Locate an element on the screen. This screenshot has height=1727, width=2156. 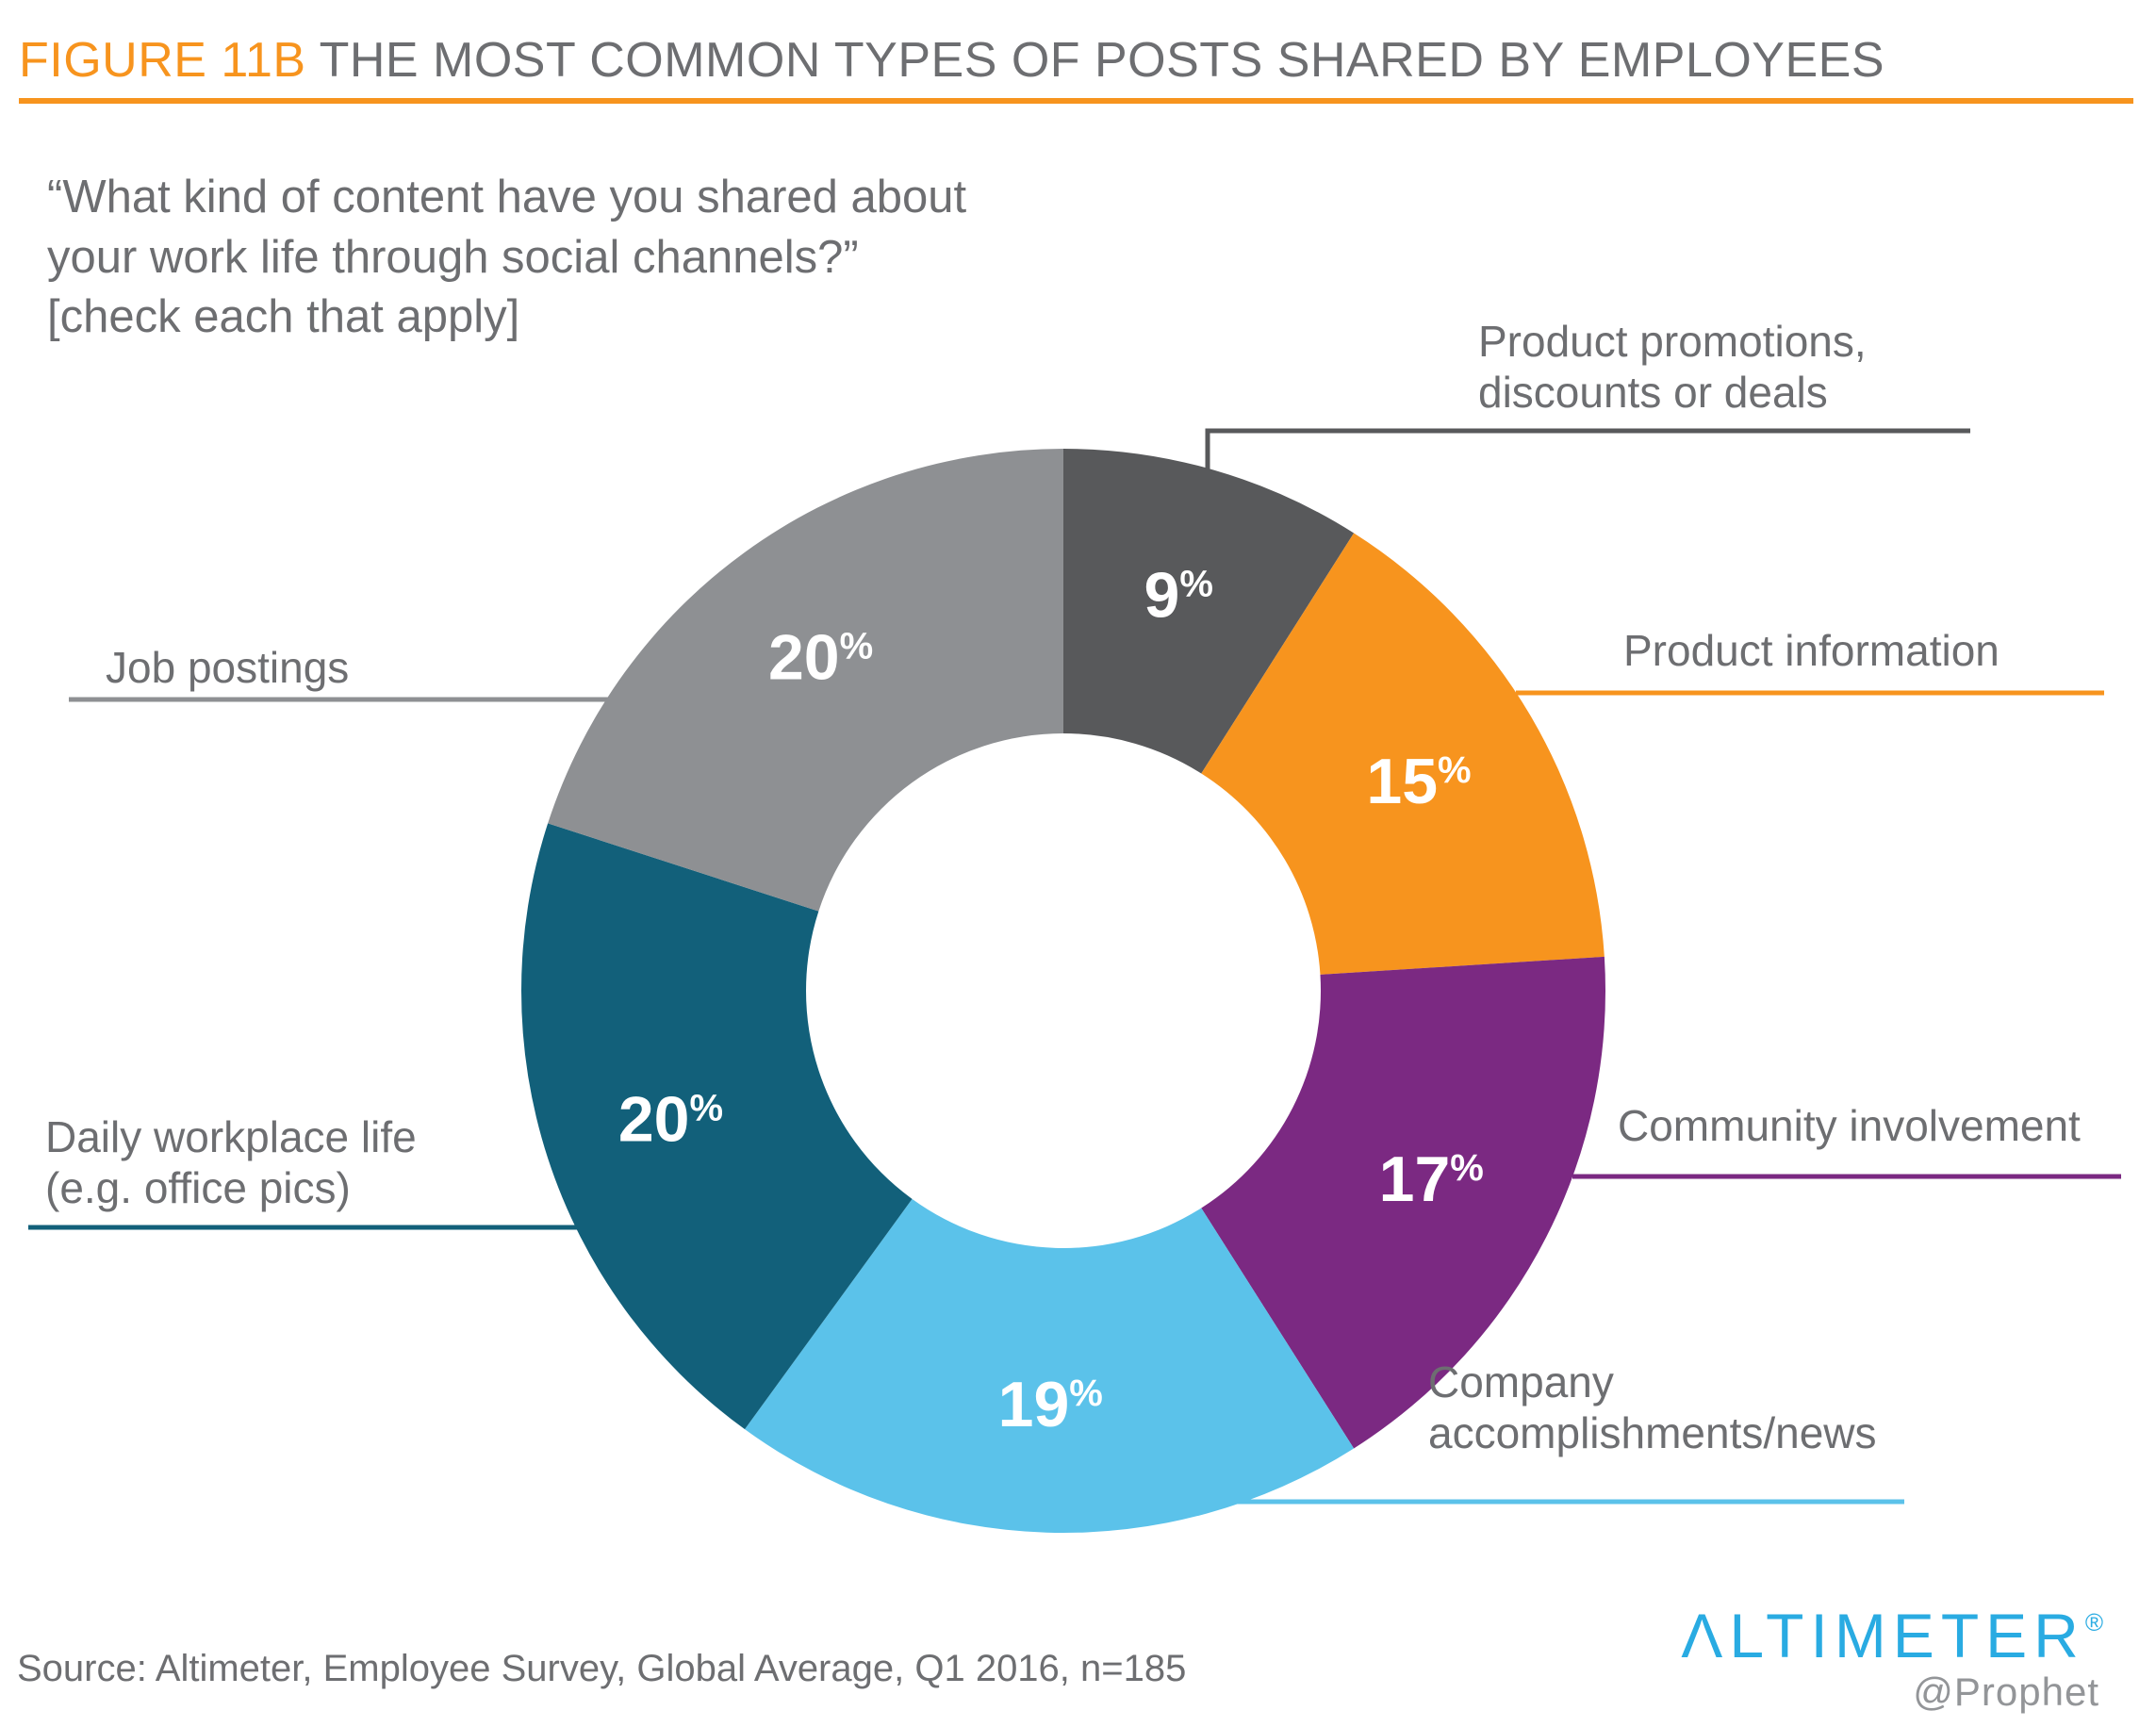
brand-logo: ΛLTIMETER® @Prophet is located at coordinates (1892, 1658).